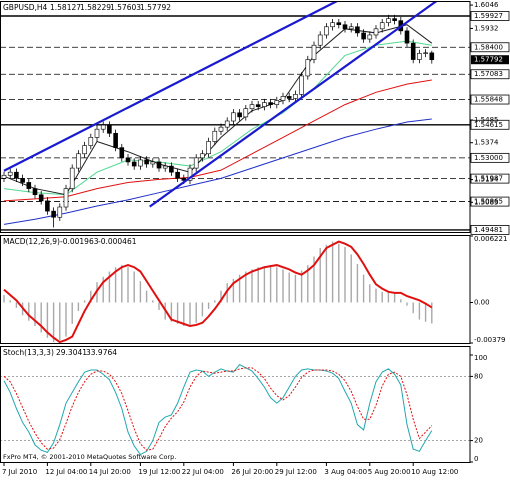 The width and height of the screenshot is (510, 484). What do you see at coordinates (252, 472) in the screenshot?
I see `x-tick-label: 26 Jul 20:00` at bounding box center [252, 472].